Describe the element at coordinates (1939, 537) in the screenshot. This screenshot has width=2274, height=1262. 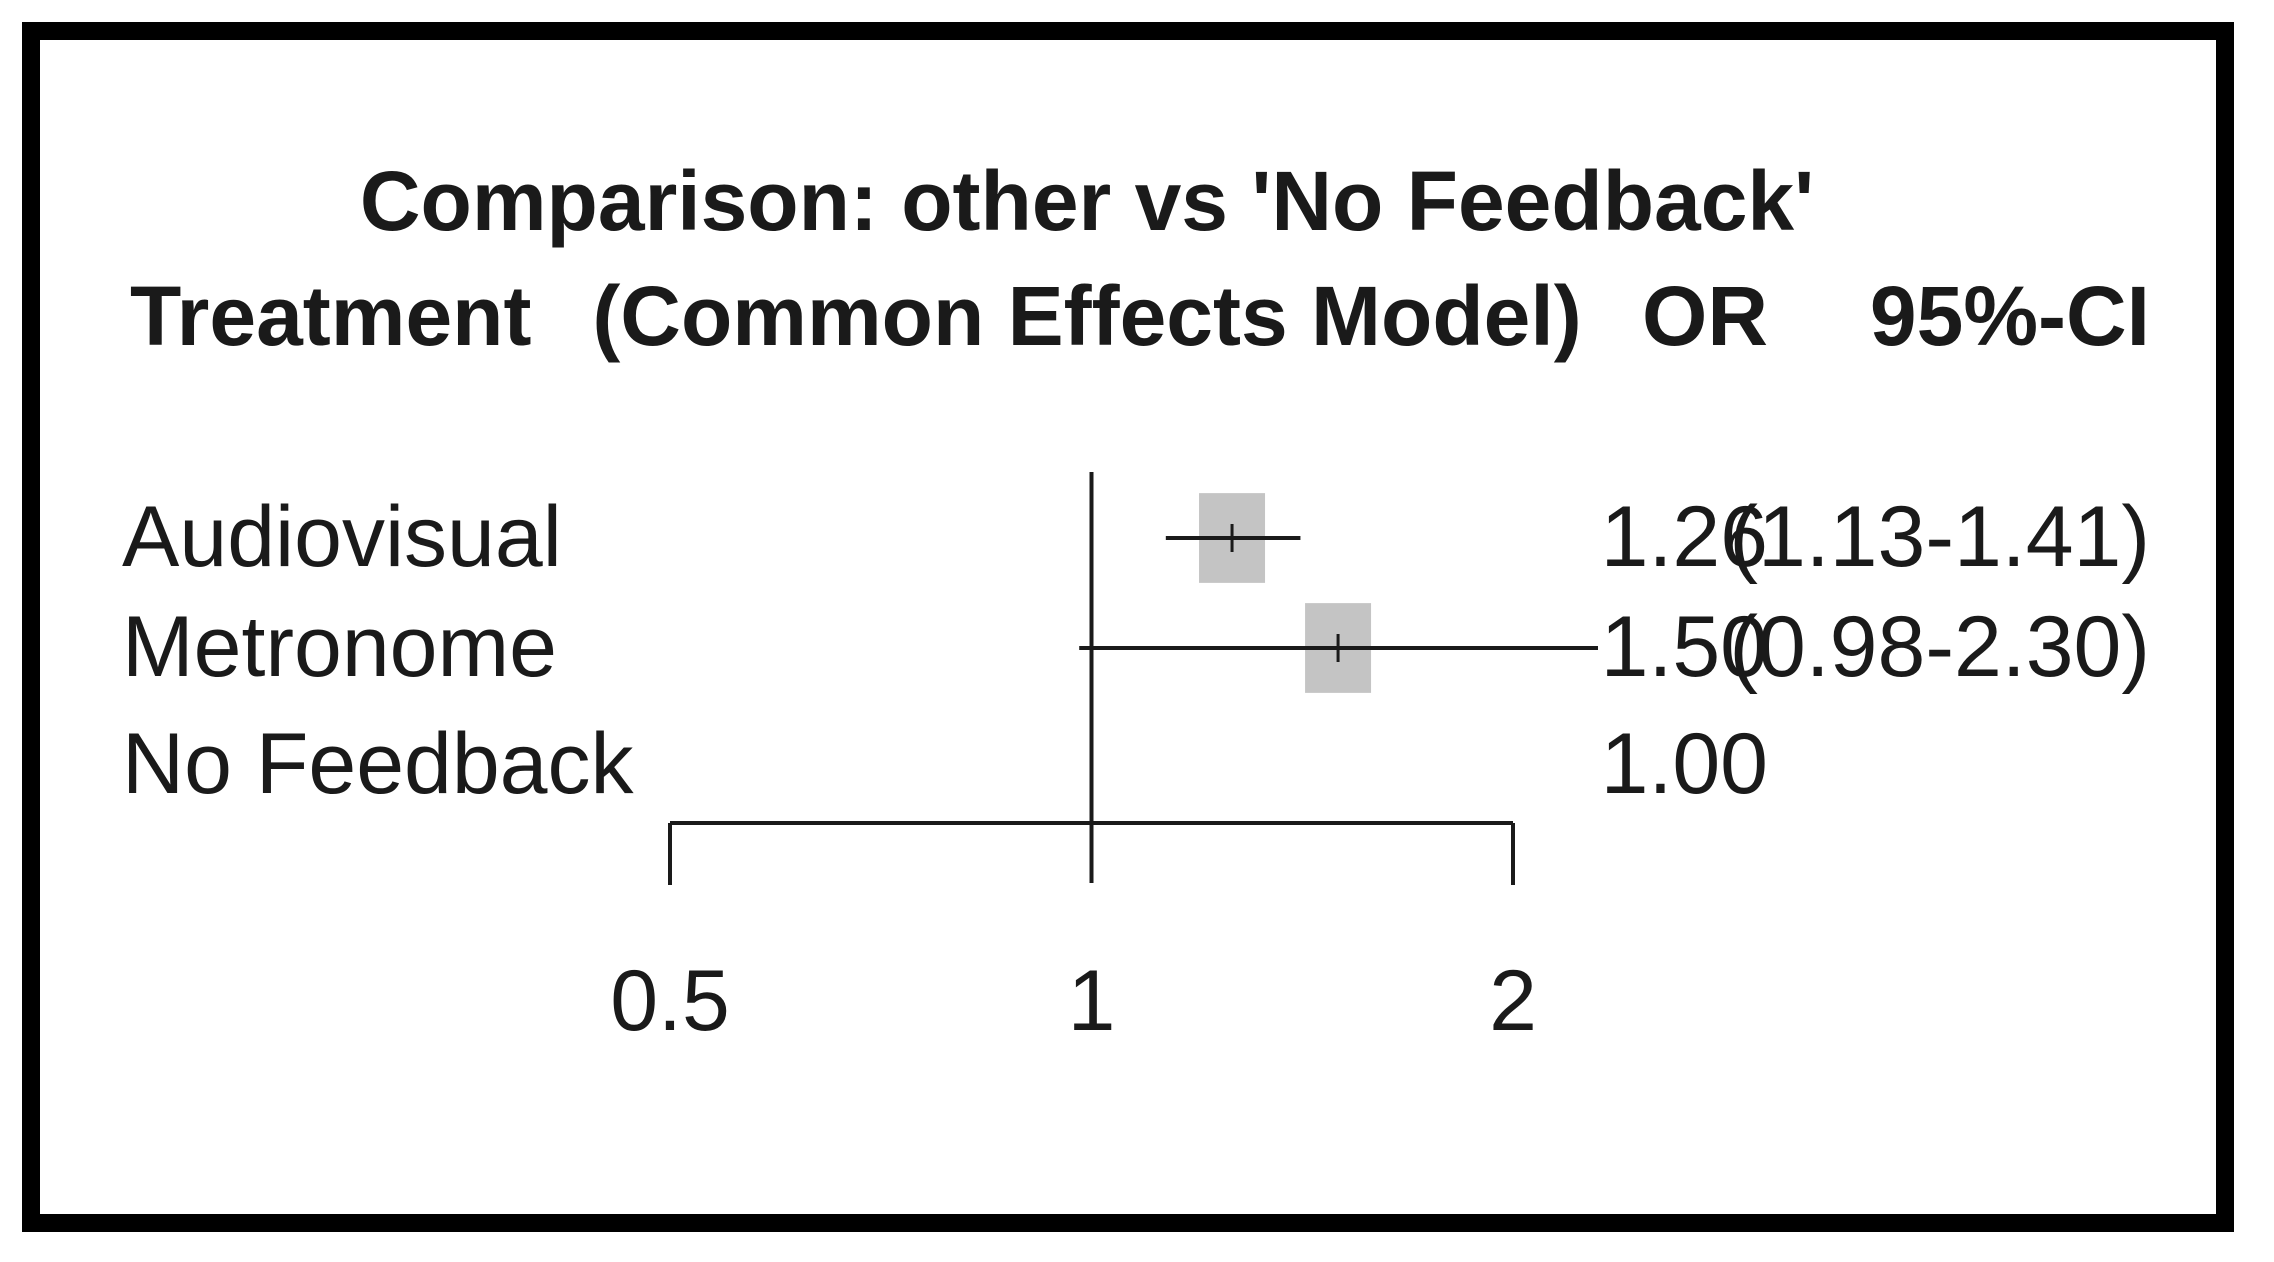
I see `ci-value-audiovisual: (1.13-1.41)` at that location.